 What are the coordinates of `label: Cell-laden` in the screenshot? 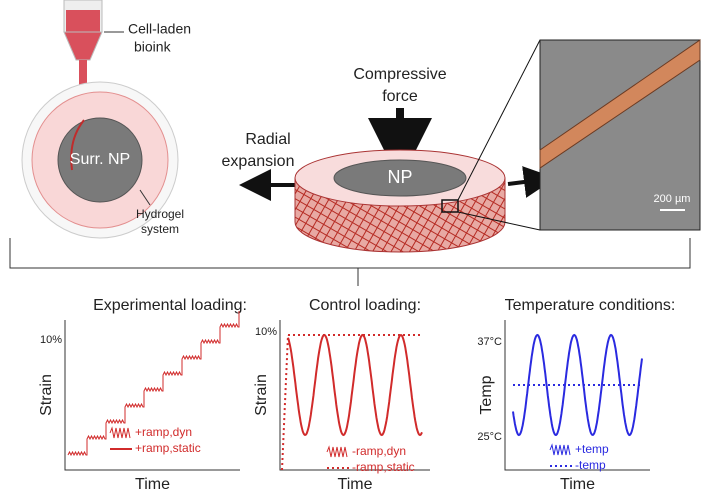 It's located at (159, 29).